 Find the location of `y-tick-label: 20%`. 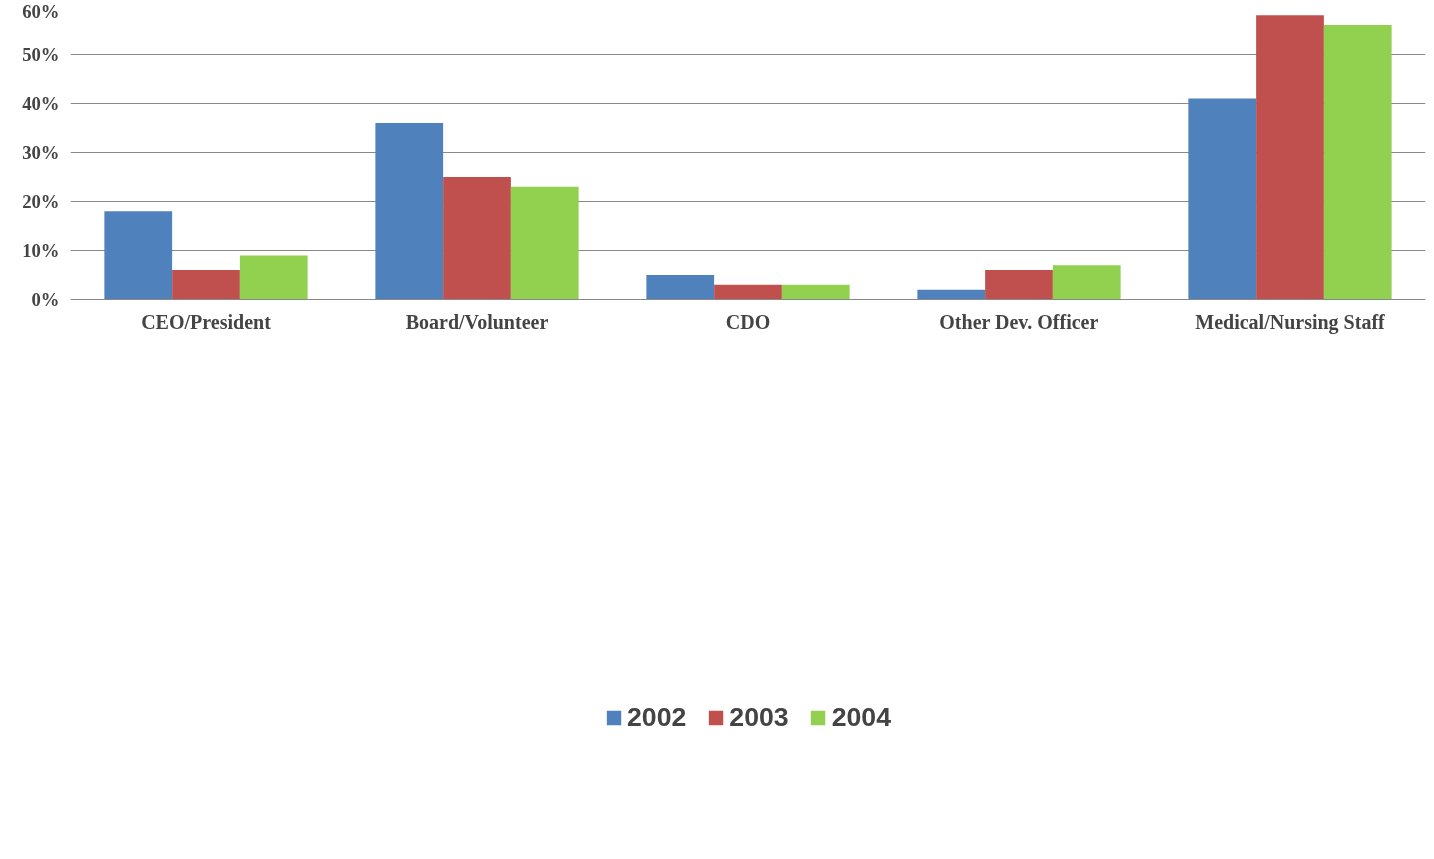

y-tick-label: 20% is located at coordinates (41, 201).